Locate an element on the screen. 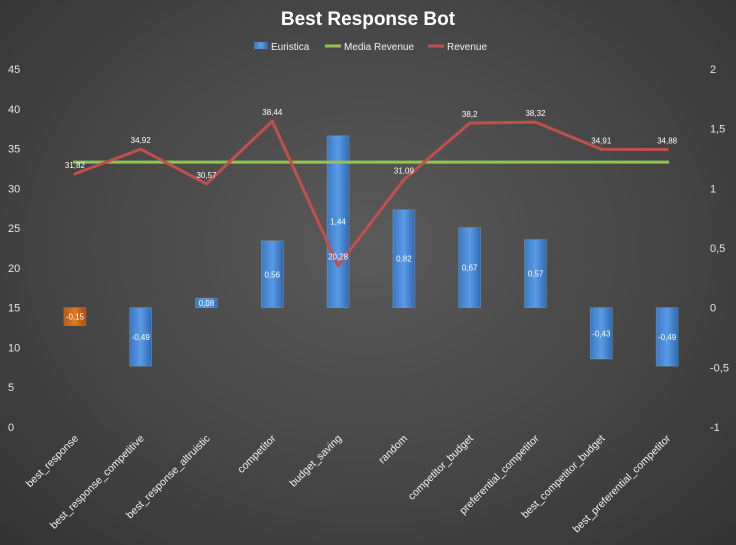 The height and width of the screenshot is (545, 736). x-category-label: competitor_budget is located at coordinates (441, 468).